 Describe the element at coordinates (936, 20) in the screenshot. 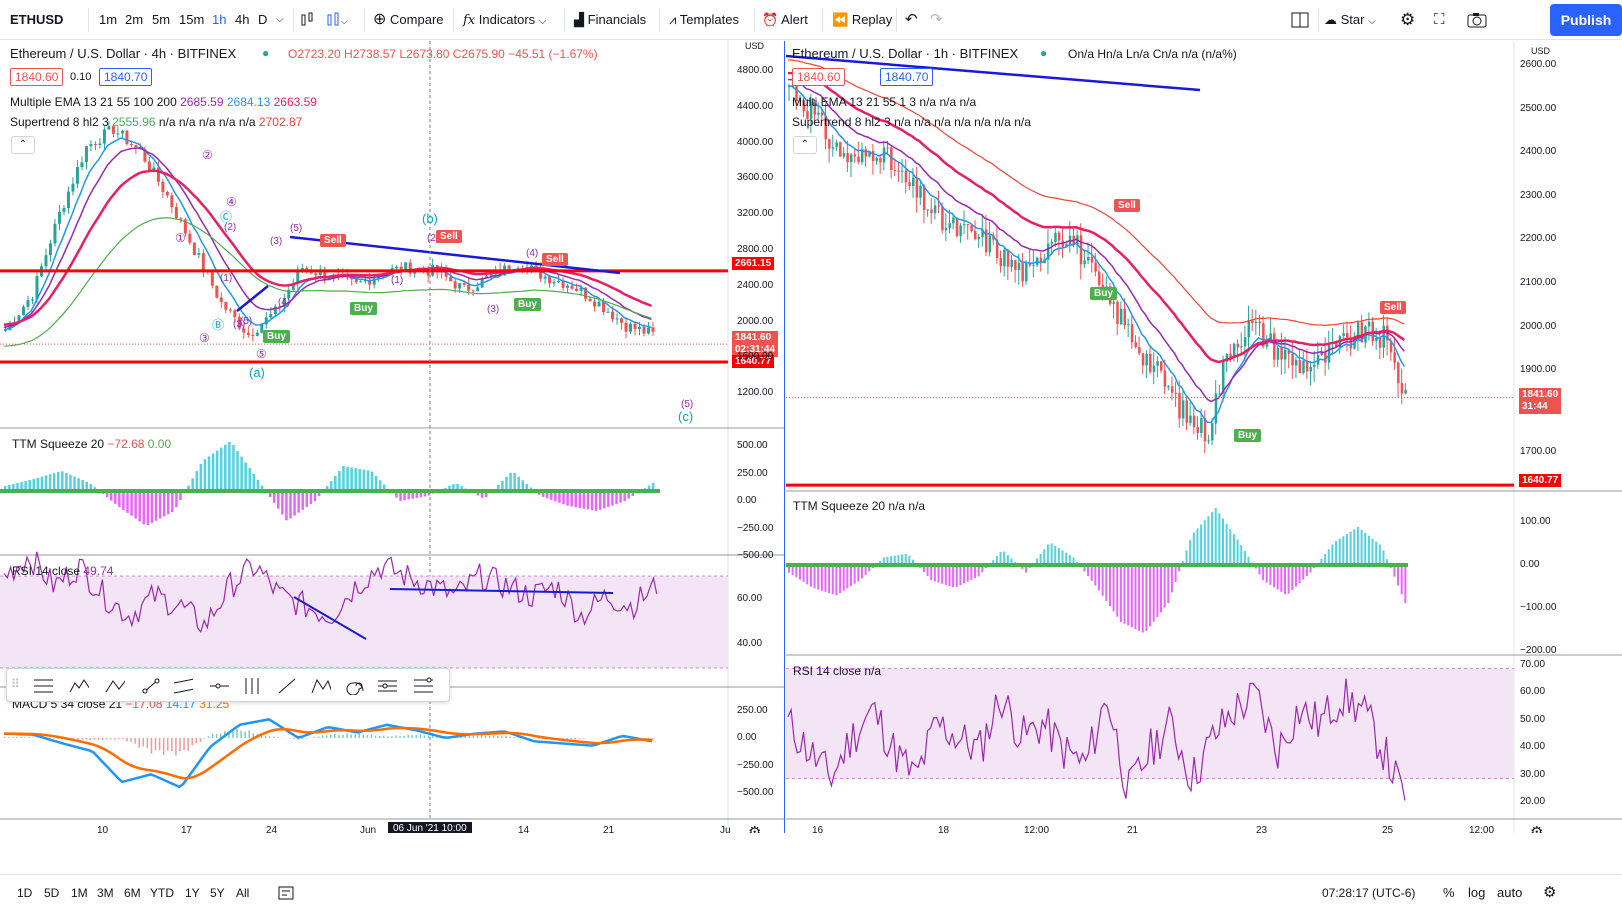

I see `redo-icon: ↷` at that location.